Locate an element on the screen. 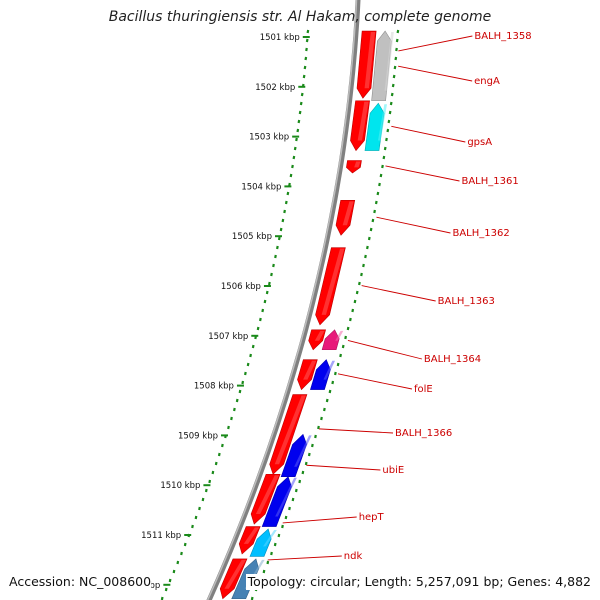 This screenshot has width=600, height=600. gene-label: BALH_1363 is located at coordinates (466, 301).